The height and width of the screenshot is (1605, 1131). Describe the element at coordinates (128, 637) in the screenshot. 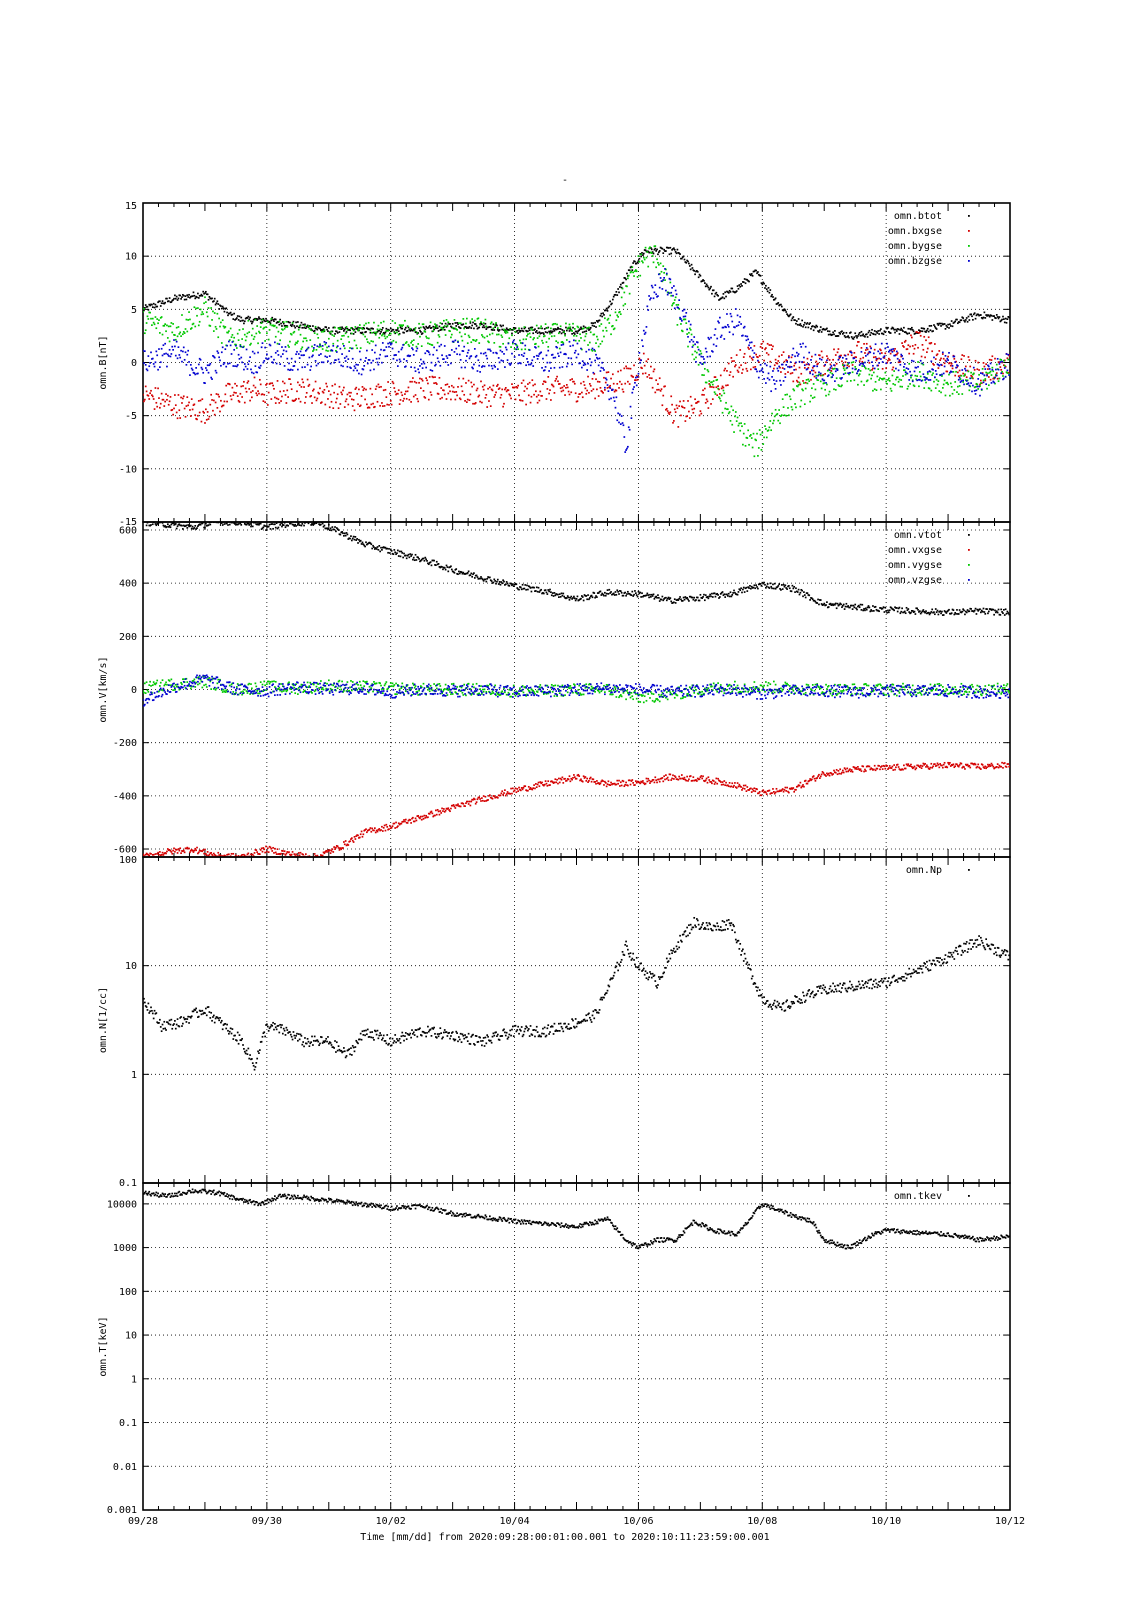

I see `y-tick-label: 200` at that location.